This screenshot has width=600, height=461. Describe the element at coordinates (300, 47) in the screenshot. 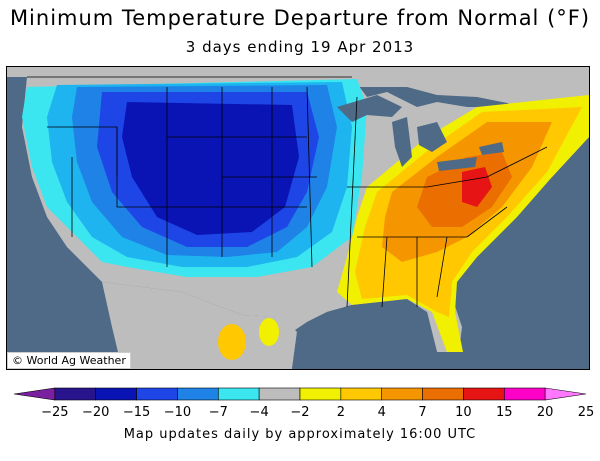

I see `map-subtitle: 3 days ending 19 Apr 2013` at that location.